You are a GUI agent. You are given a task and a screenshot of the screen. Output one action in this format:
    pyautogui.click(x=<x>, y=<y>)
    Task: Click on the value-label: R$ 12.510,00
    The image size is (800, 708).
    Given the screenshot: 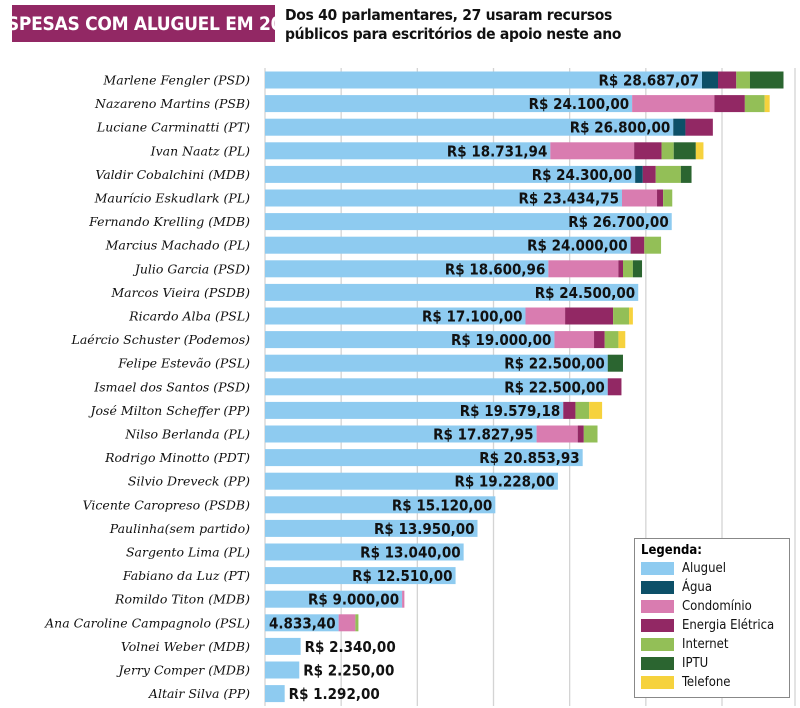 What is the action you would take?
    pyautogui.click(x=402, y=576)
    